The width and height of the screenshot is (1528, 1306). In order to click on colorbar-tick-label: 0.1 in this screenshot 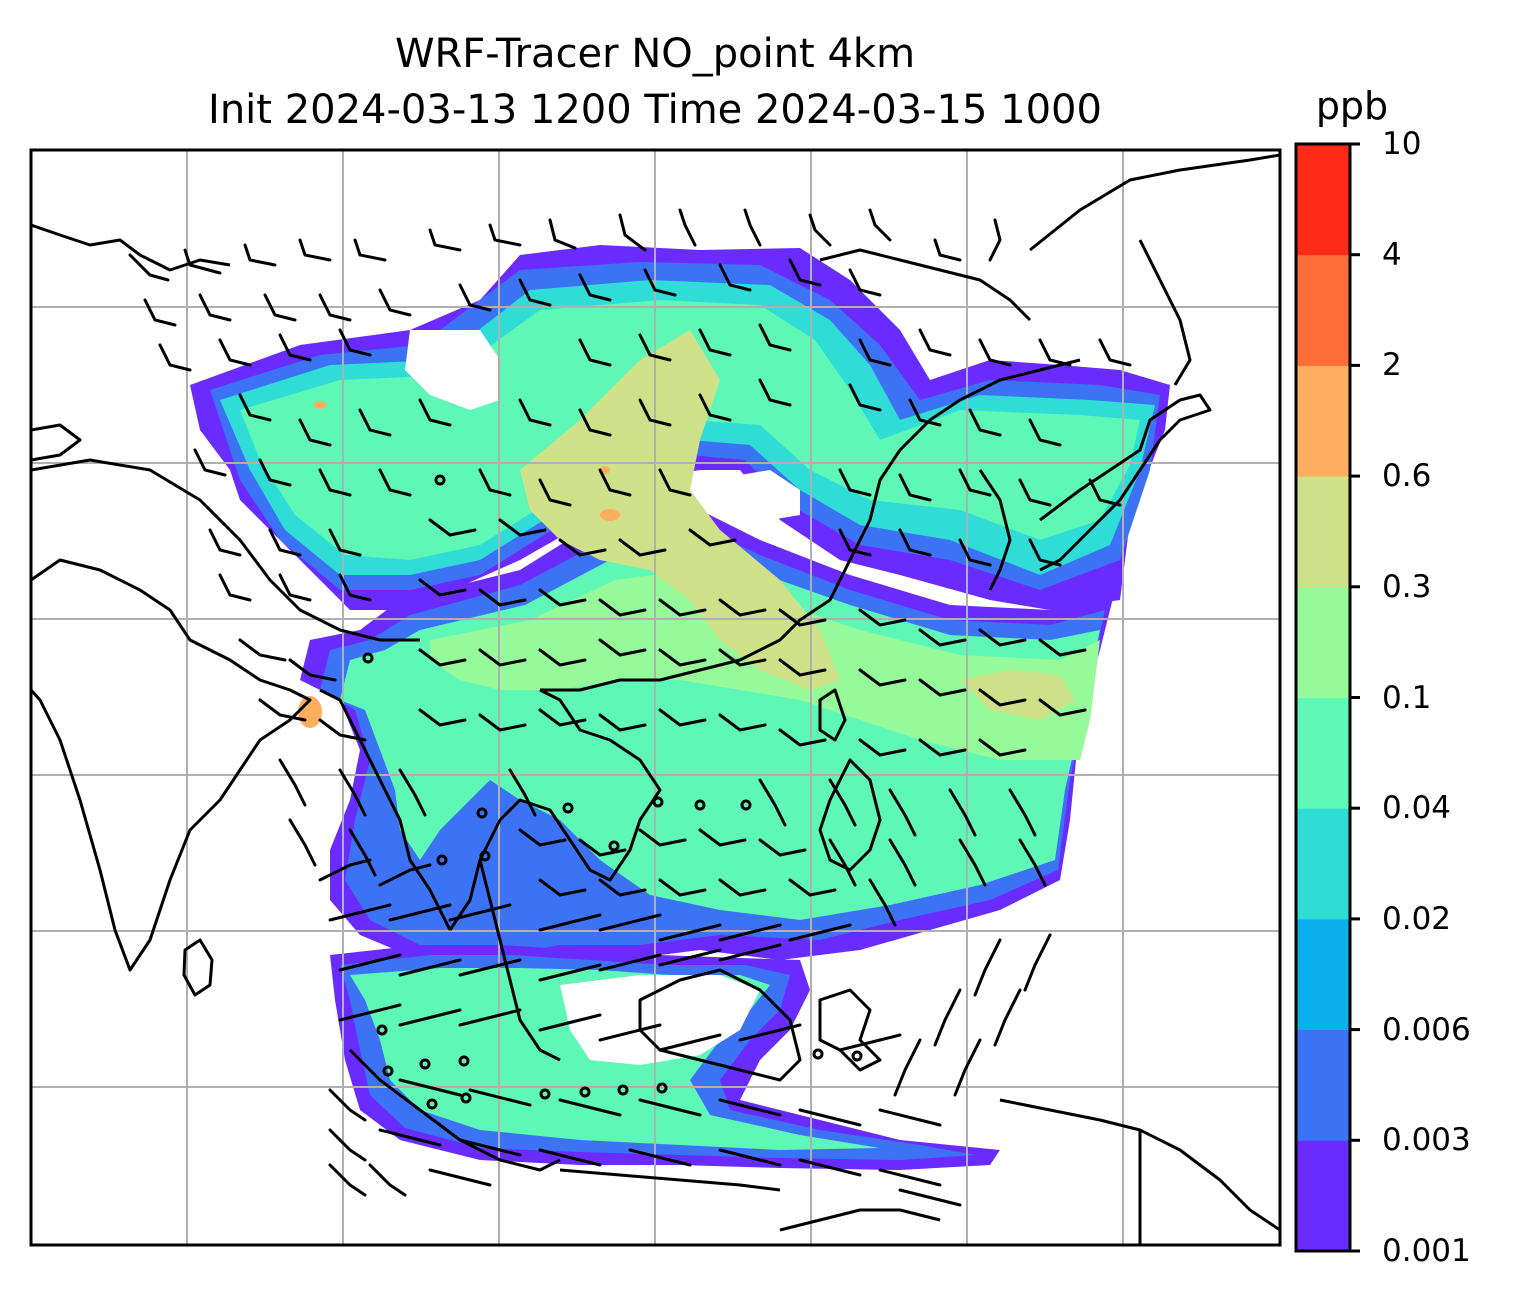, I will do `click(1407, 697)`.